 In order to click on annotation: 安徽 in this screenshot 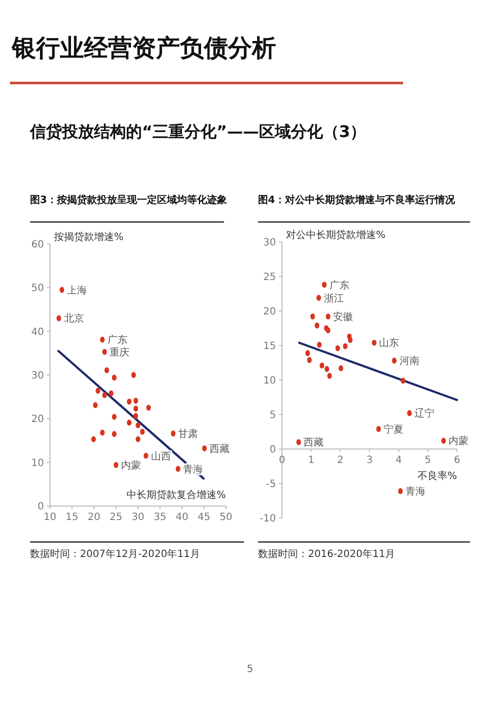, I will do `click(343, 317)`.